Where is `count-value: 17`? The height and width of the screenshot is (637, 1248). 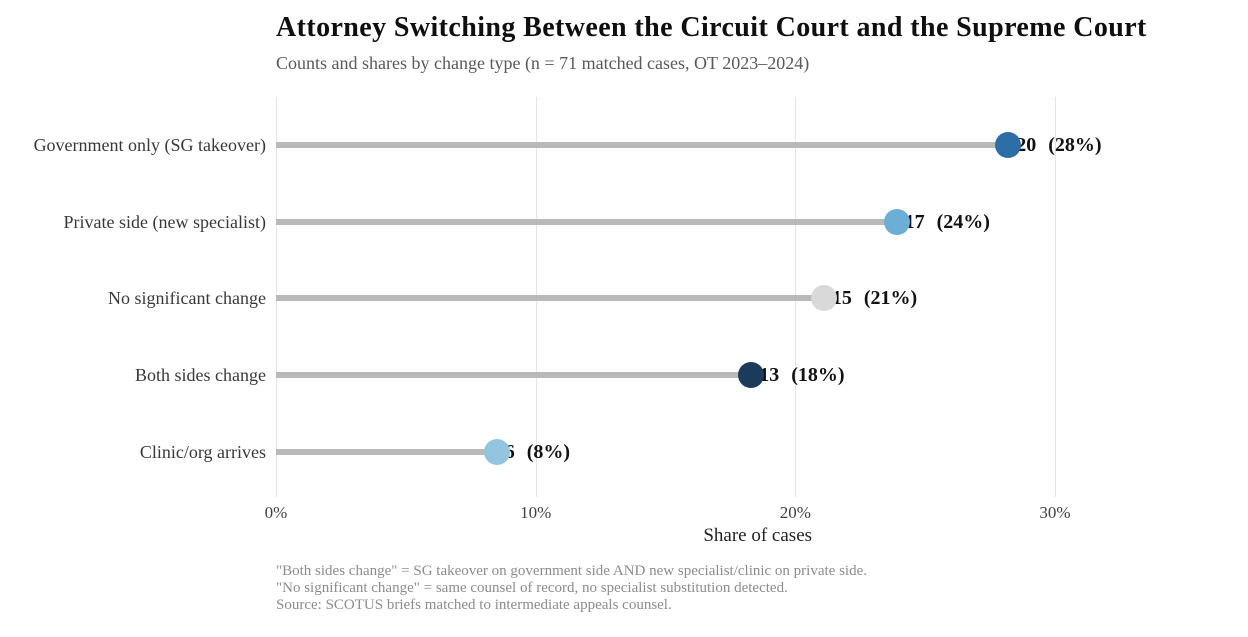 count-value: 17 is located at coordinates (914, 222).